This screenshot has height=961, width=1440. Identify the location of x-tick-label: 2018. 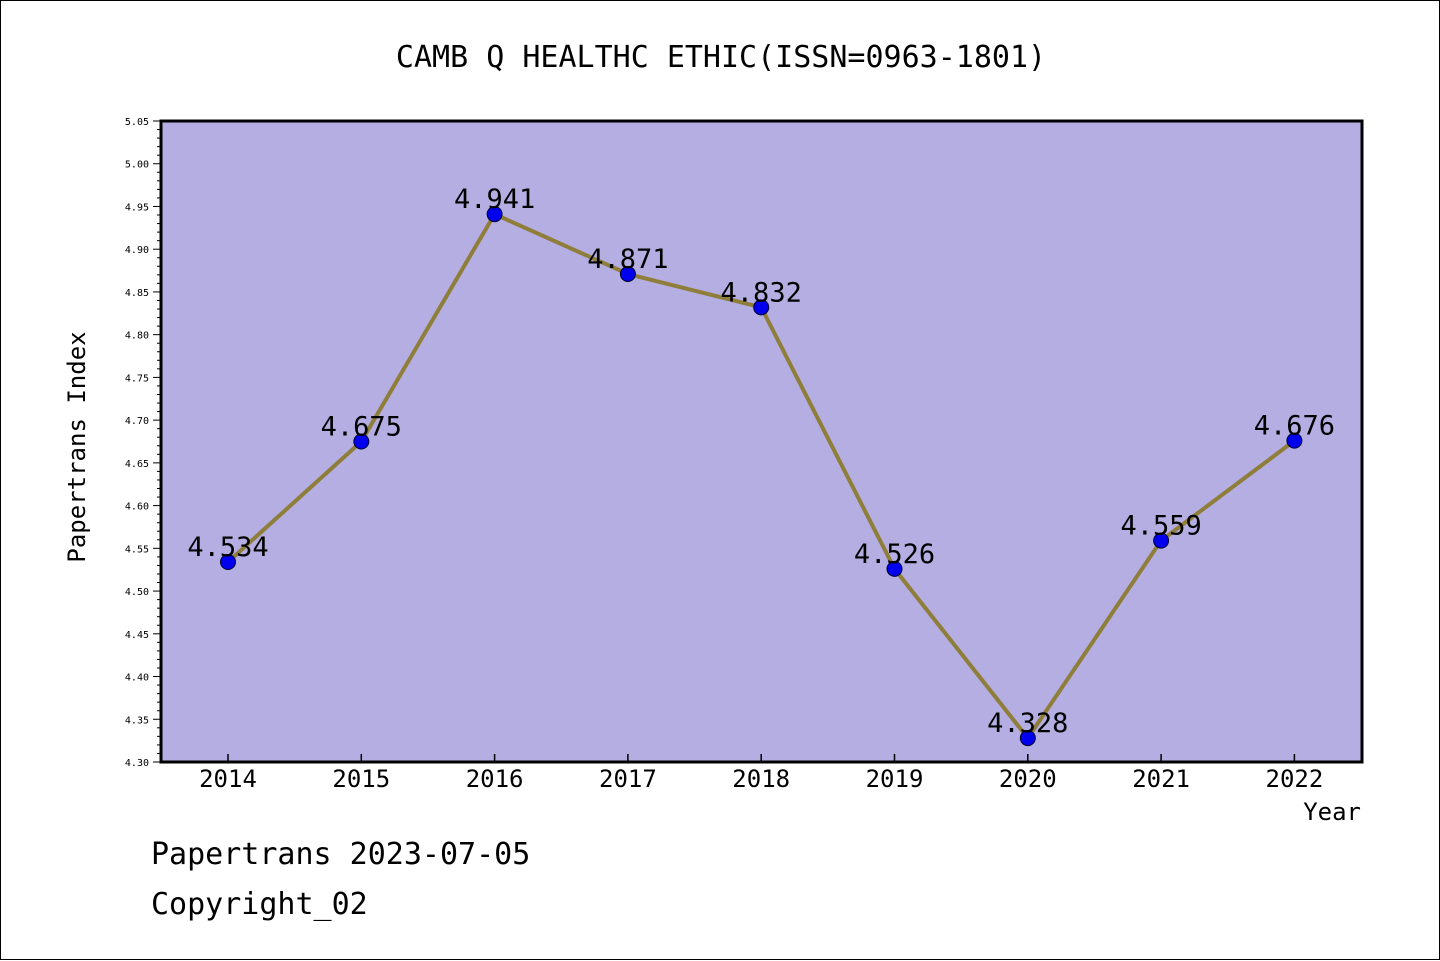
(761, 779).